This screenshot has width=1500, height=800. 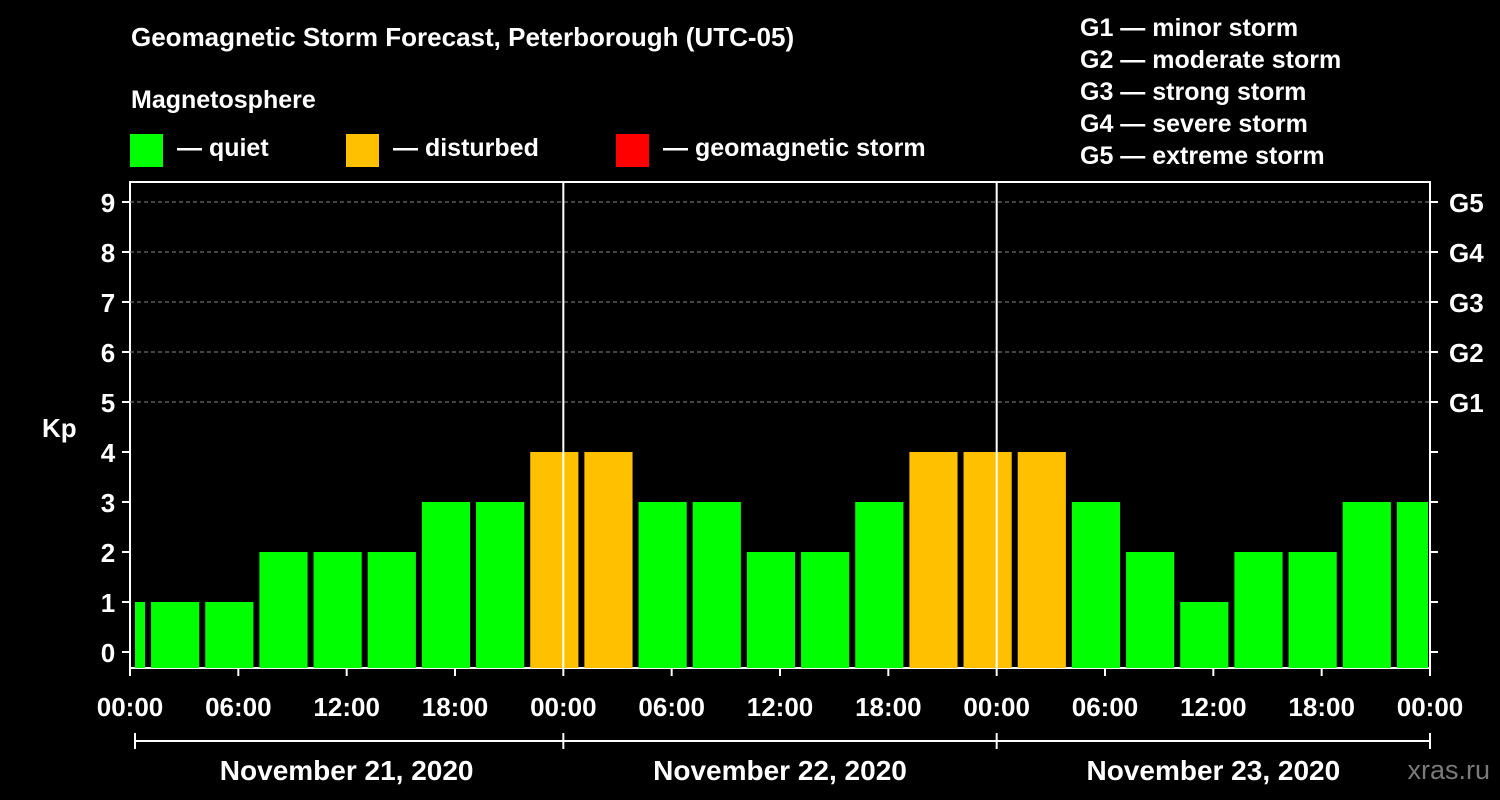 What do you see at coordinates (347, 770) in the screenshot?
I see `date-label: November 21, 2020` at bounding box center [347, 770].